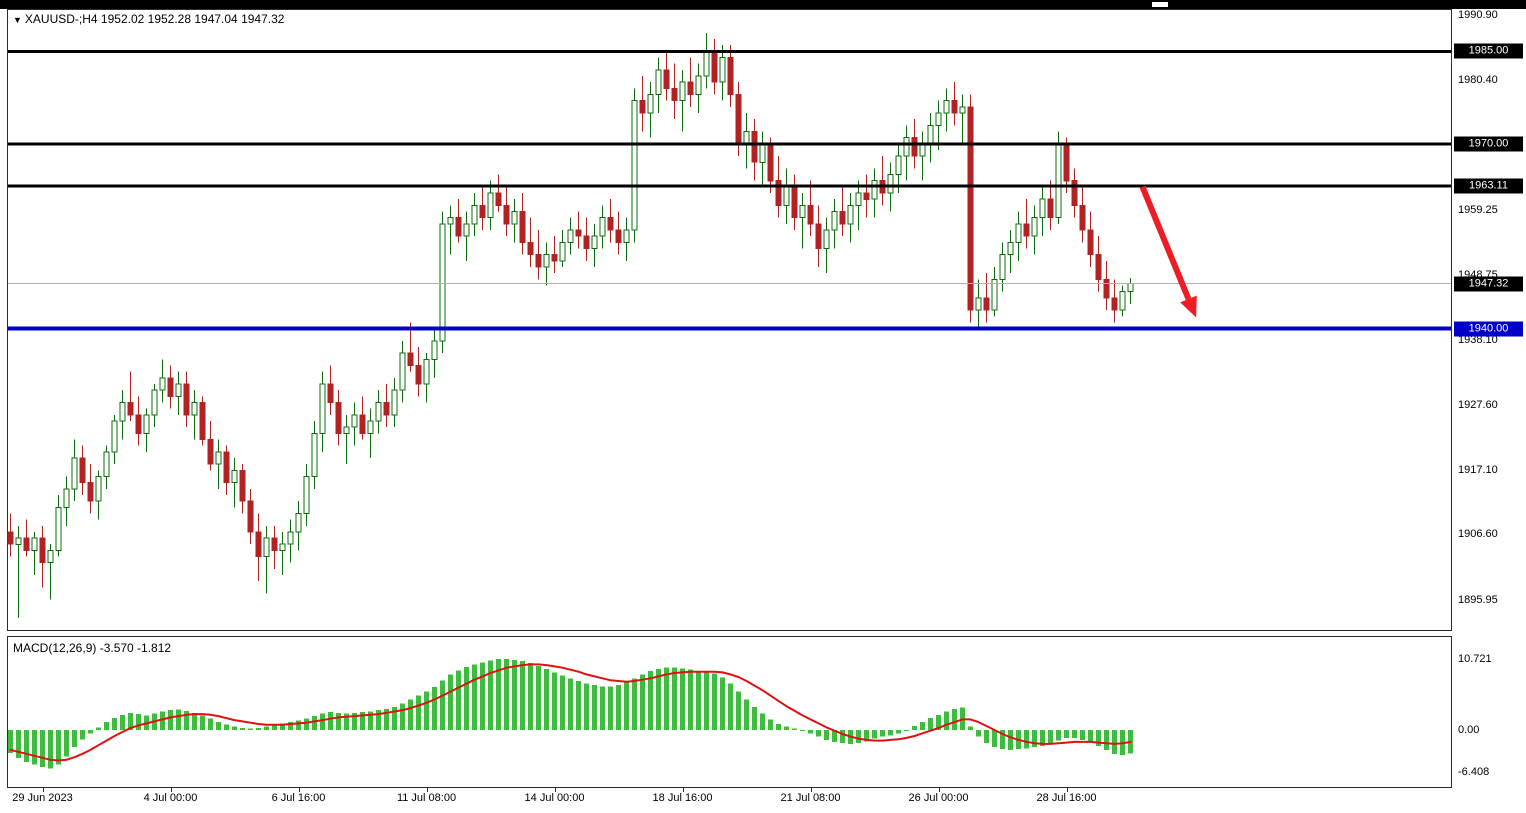 This screenshot has width=1526, height=813. What do you see at coordinates (92, 648) in the screenshot?
I see `macd-header-label: MACD(12,26,9) -3.570 -1.812` at bounding box center [92, 648].